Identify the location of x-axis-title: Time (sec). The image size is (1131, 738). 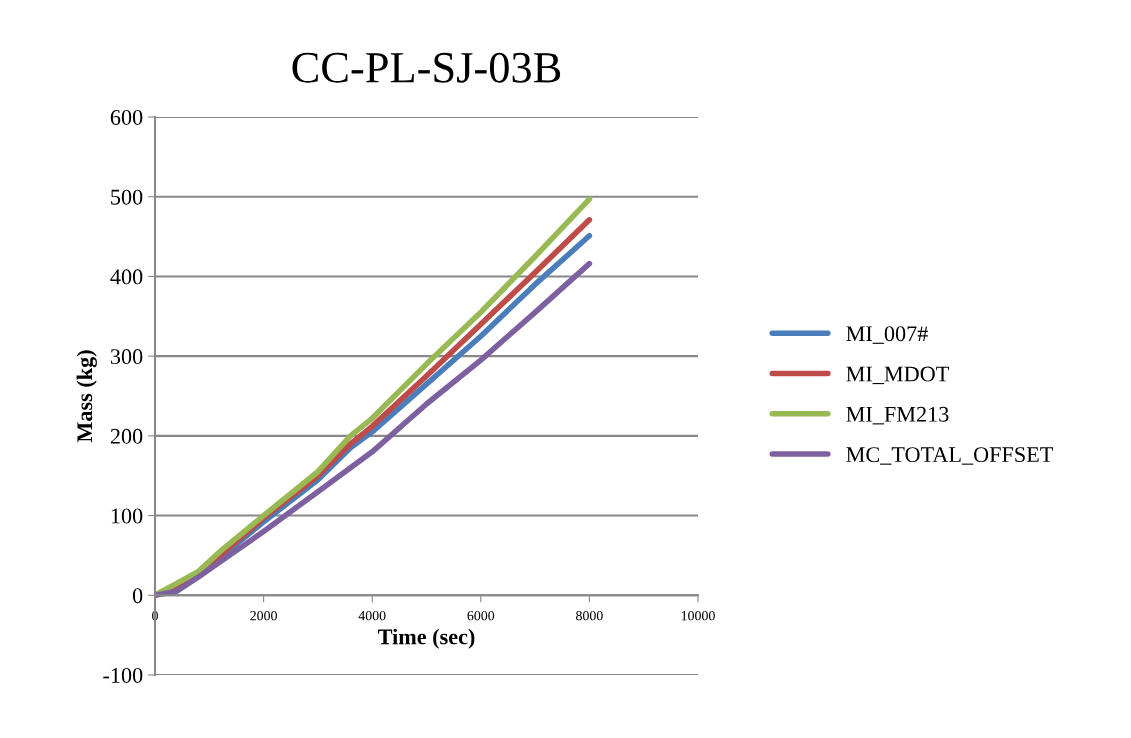
(426, 638).